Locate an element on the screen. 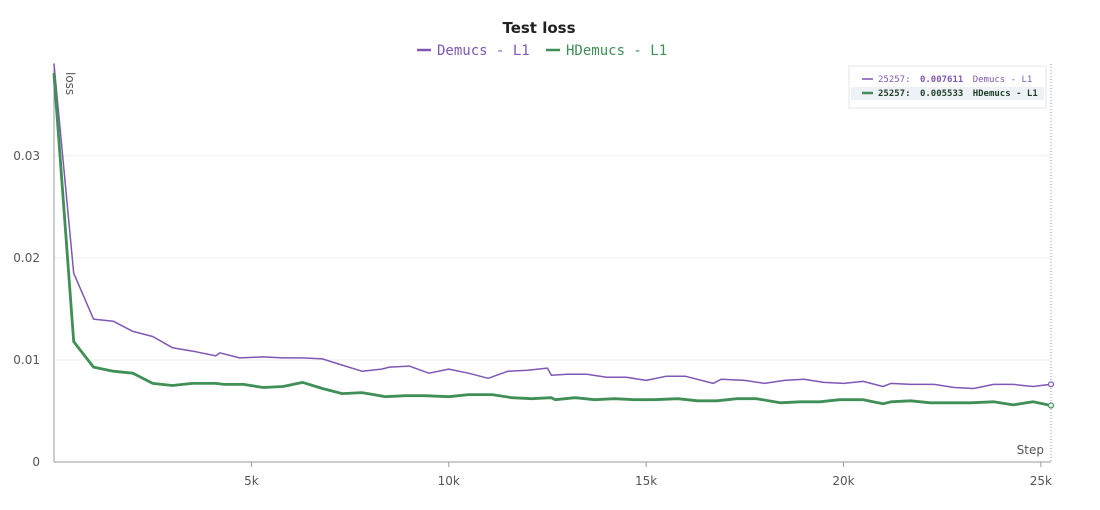  x-tick-label: 5k is located at coordinates (251, 481).